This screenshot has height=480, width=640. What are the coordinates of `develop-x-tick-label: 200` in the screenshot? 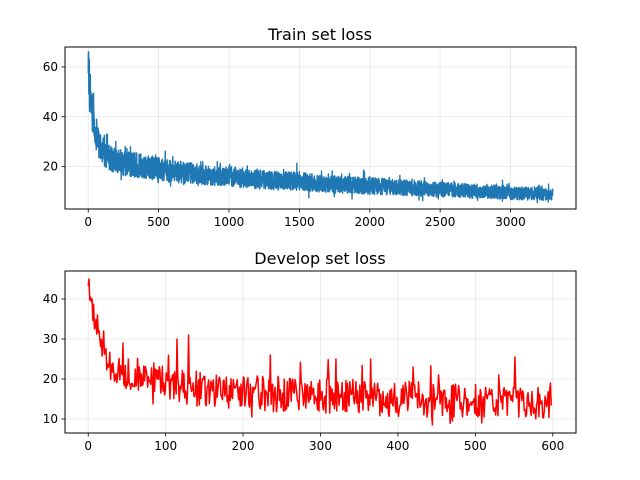 It's located at (243, 446).